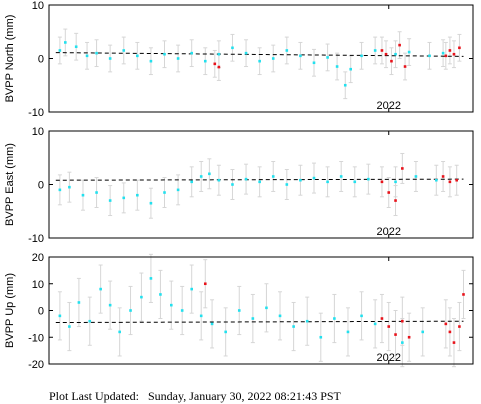 The height and width of the screenshot is (404, 481). Describe the element at coordinates (244, 396) in the screenshot. I see `footer-timestamp: Sunday, January 30, 2022 08:21:43 PST` at that location.